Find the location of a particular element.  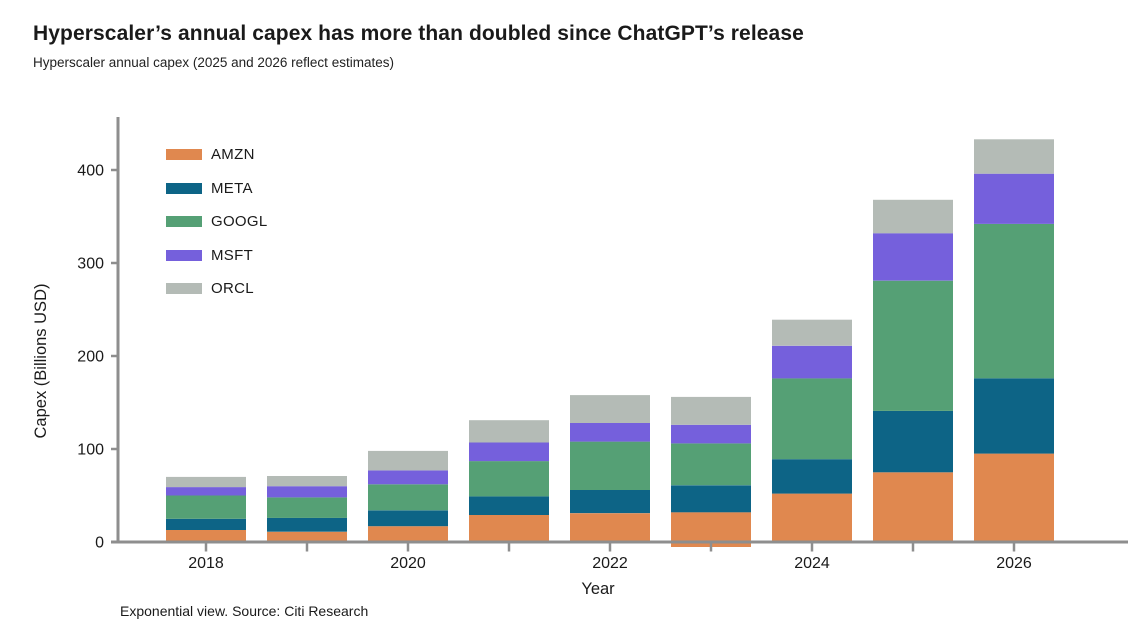

bar-segment-2018-meta is located at coordinates (206, 524).